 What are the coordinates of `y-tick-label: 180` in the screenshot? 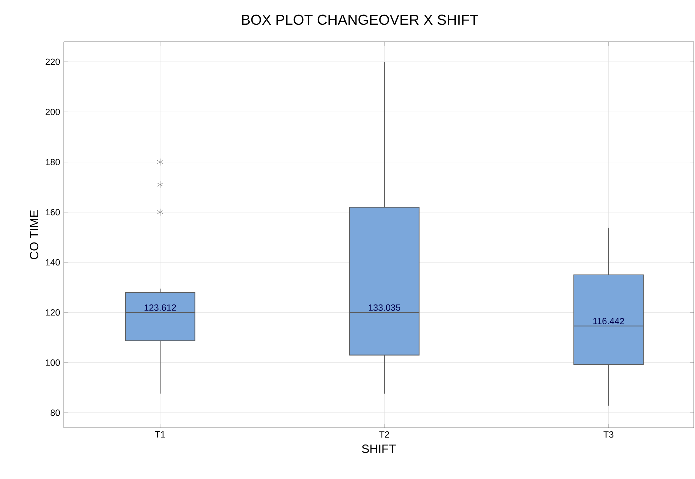 It's located at (53, 162).